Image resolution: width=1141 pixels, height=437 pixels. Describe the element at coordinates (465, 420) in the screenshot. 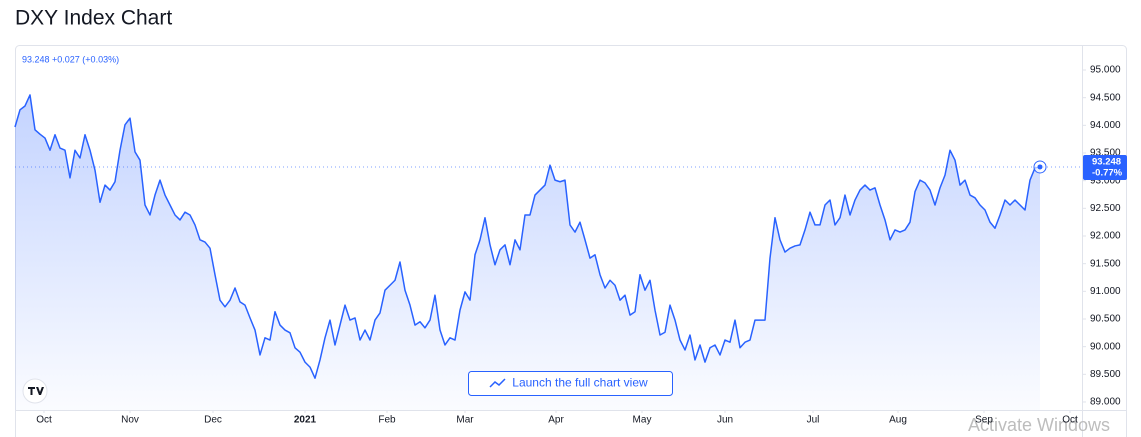

I see `x-tick-label: Mar` at that location.